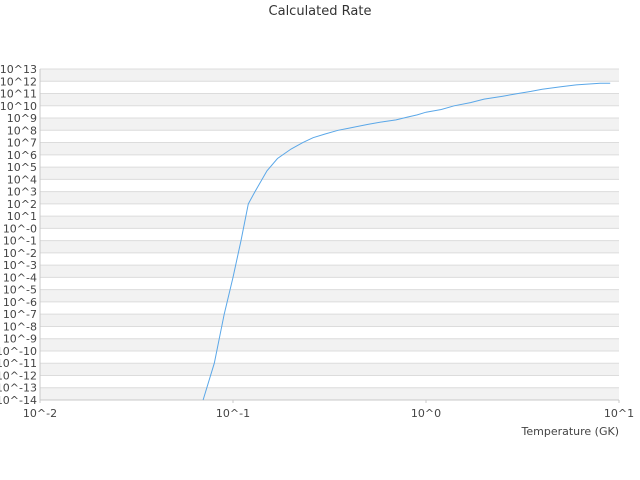 This screenshot has height=480, width=640. Describe the element at coordinates (22, 204) in the screenshot. I see `y-tick-label: 10^2` at that location.